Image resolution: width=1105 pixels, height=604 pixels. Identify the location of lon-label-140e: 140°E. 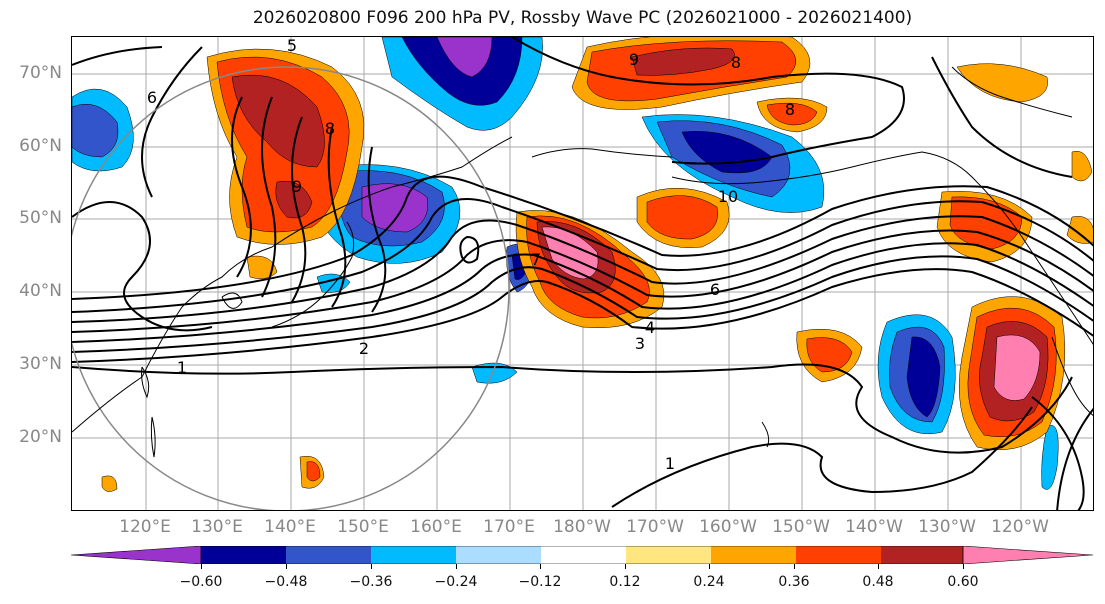
(290, 527).